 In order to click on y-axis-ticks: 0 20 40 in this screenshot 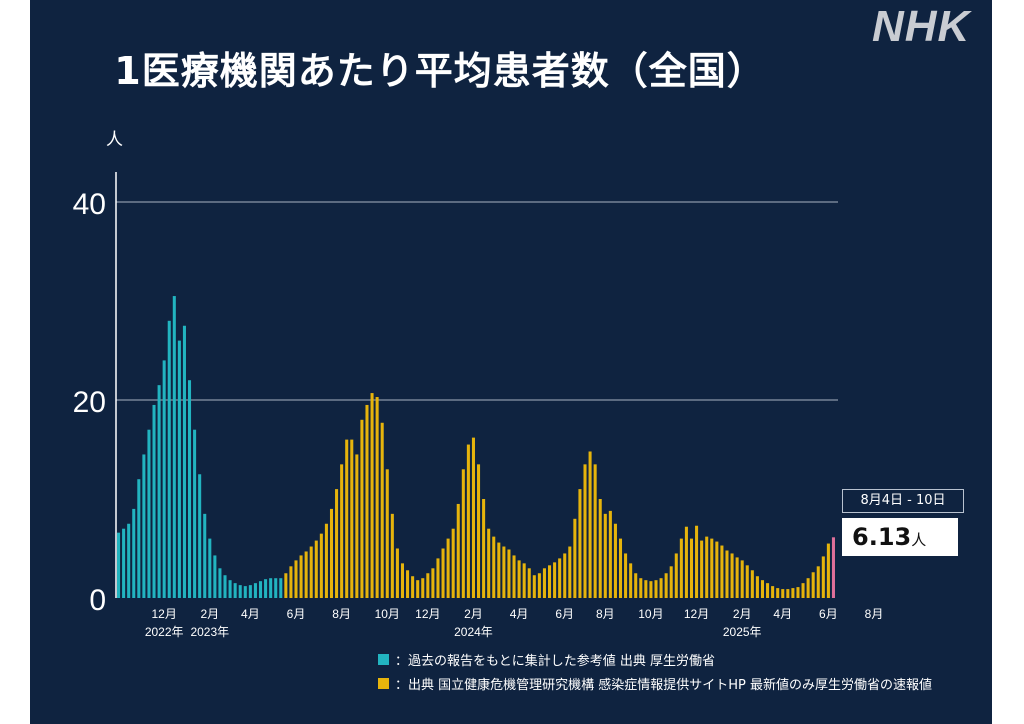, I will do `click(89, 402)`.